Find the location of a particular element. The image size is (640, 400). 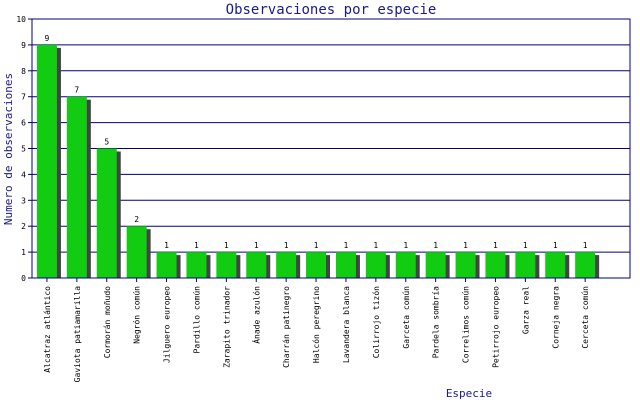

data-label-18: 1 is located at coordinates (585, 245).